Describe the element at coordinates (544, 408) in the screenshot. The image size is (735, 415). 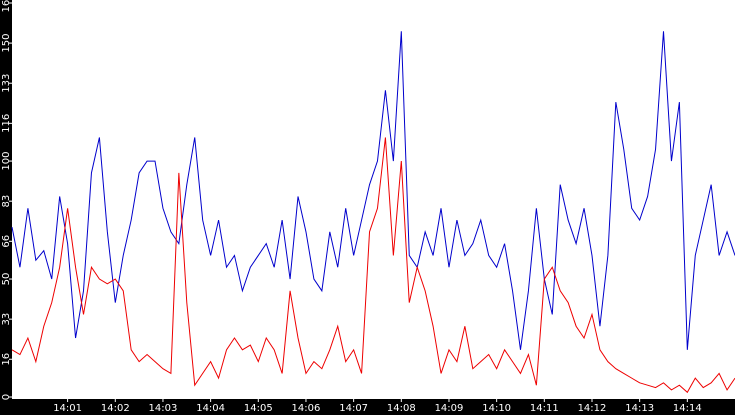
I see `x-tick-label: 14:11` at that location.